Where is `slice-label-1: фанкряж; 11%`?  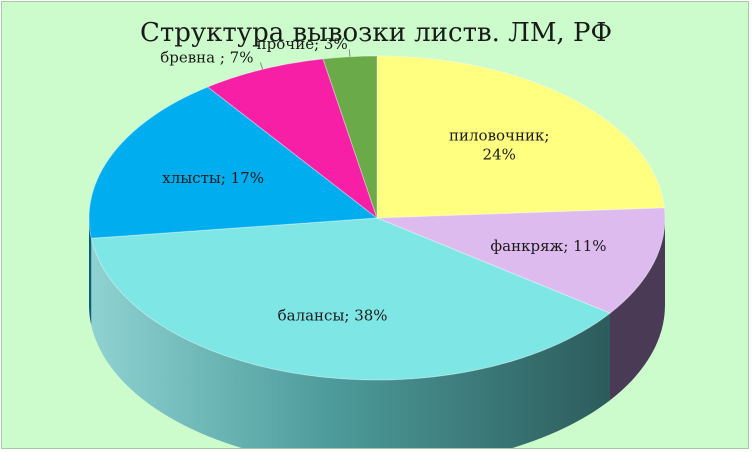
slice-label-1: фанкряж; 11% is located at coordinates (548, 246).